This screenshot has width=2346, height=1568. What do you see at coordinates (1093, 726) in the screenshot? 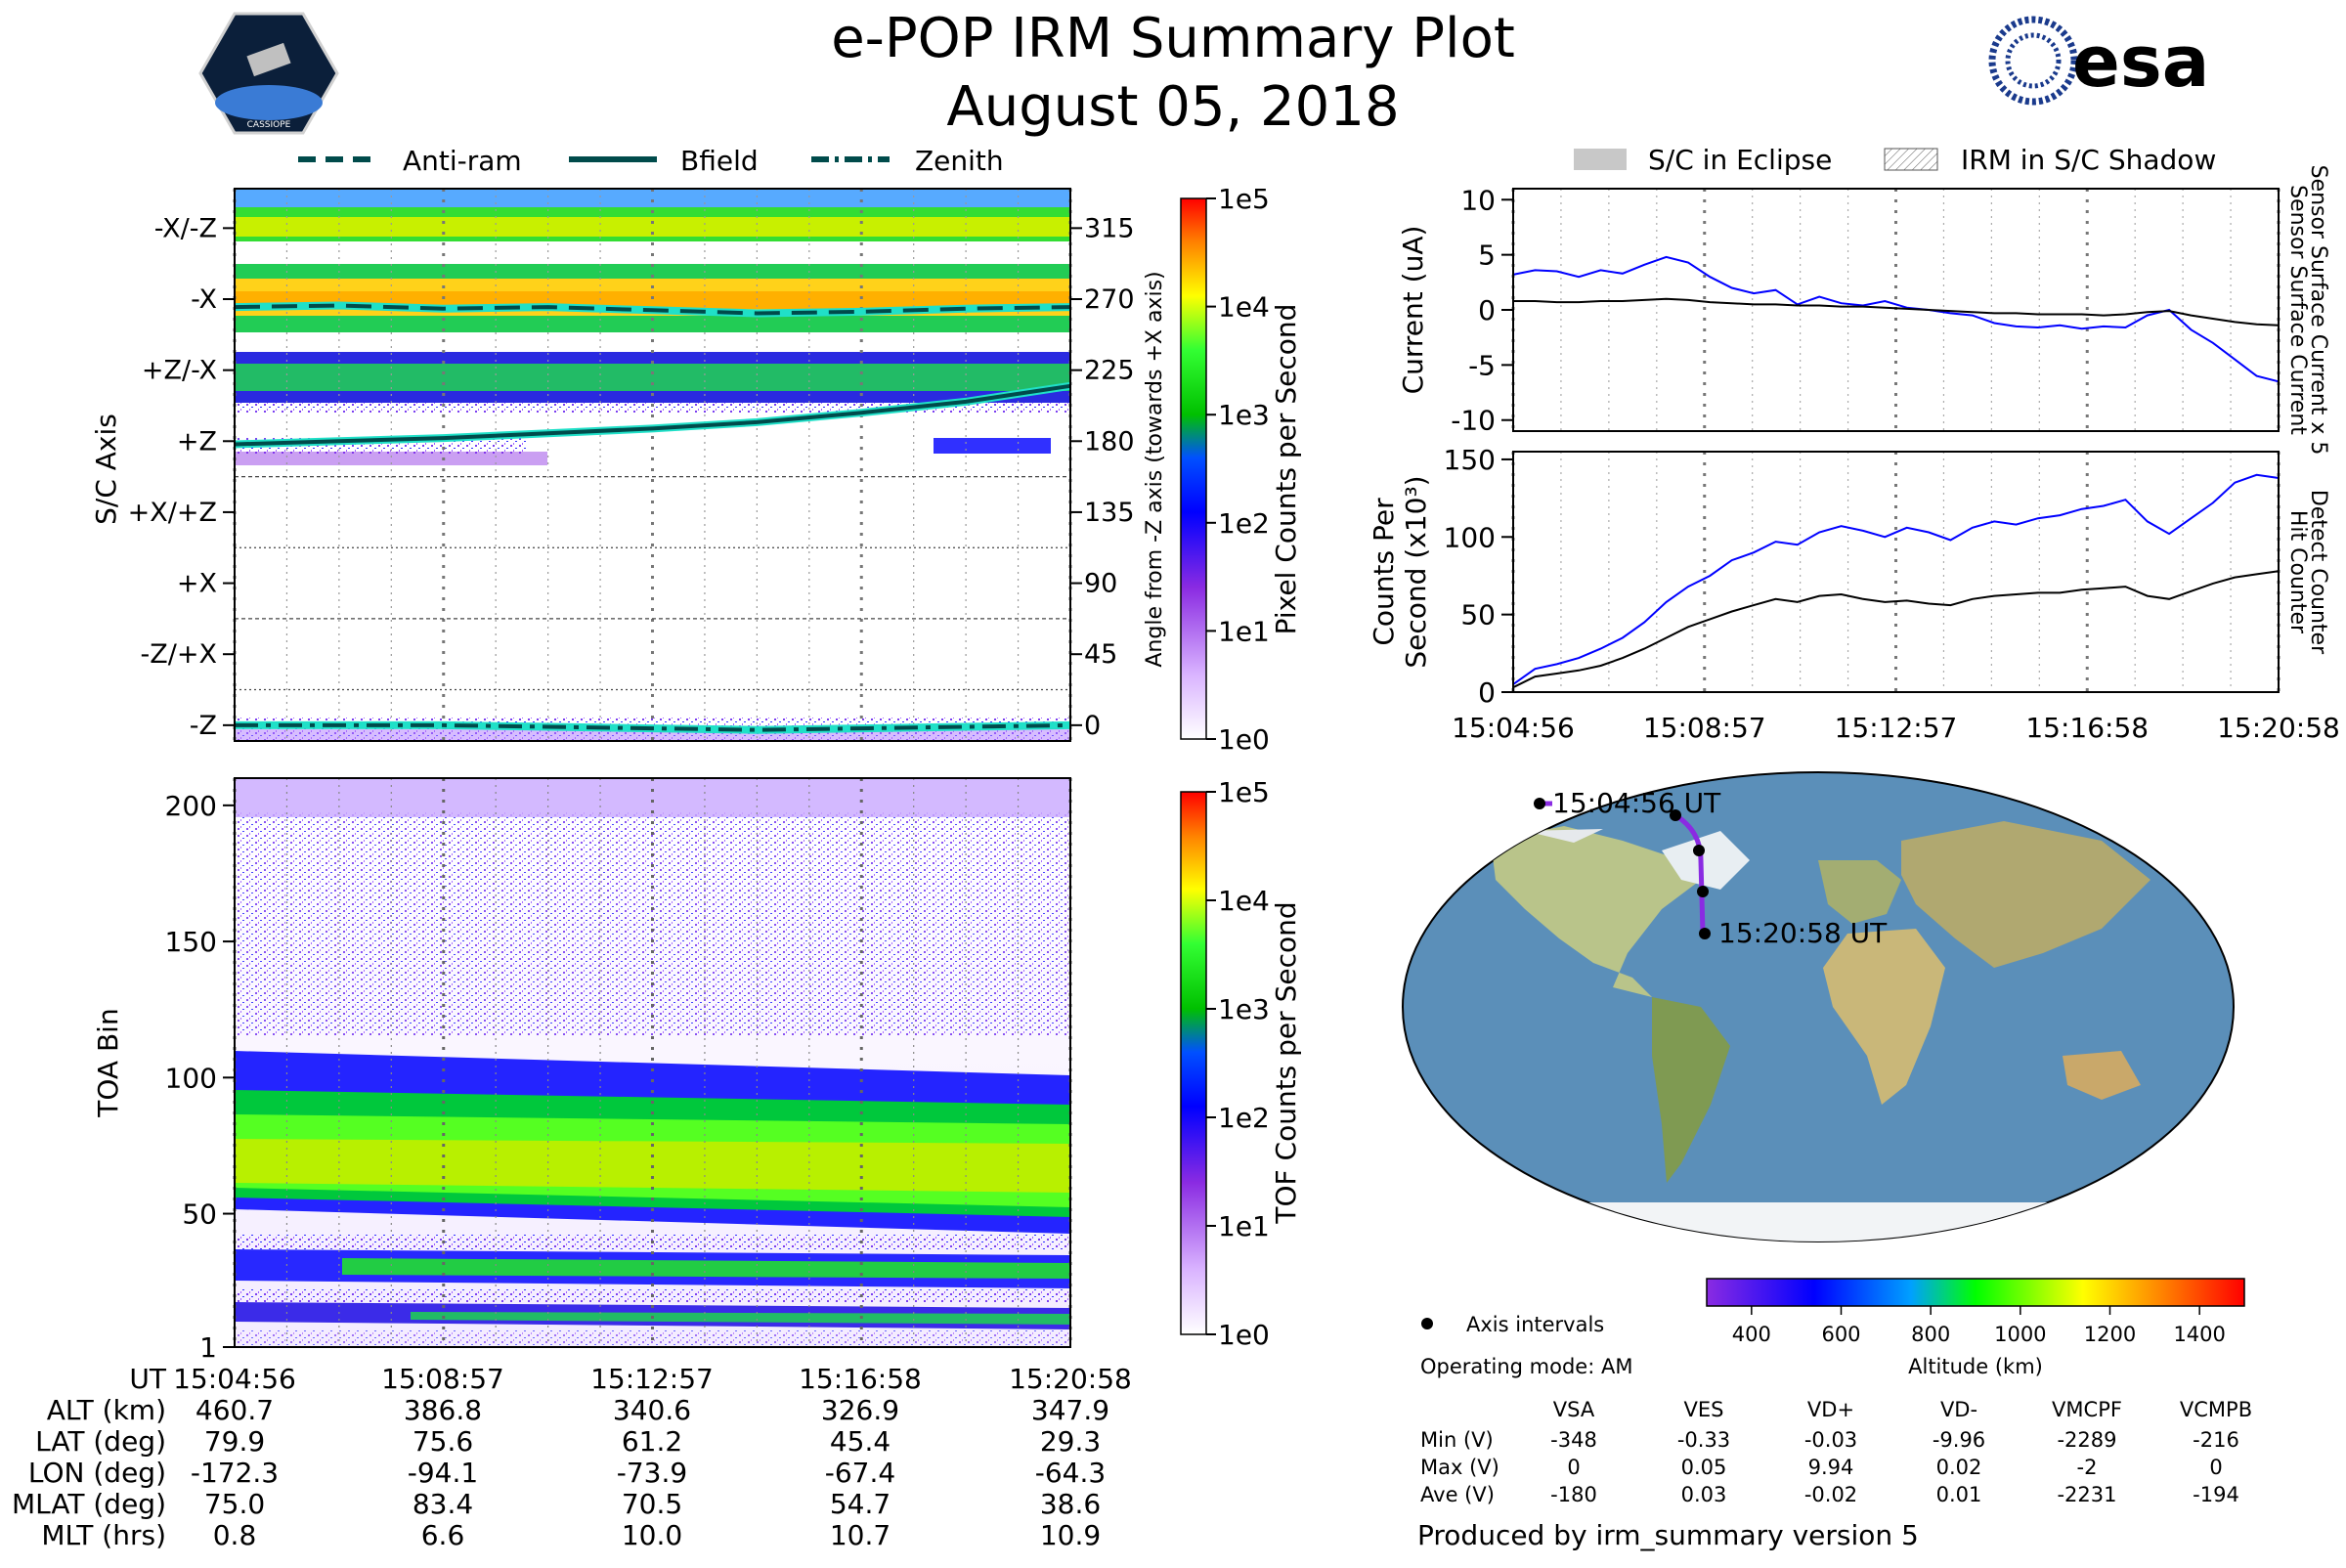
I see `pixel-angle-tick: 0` at bounding box center [1093, 726].